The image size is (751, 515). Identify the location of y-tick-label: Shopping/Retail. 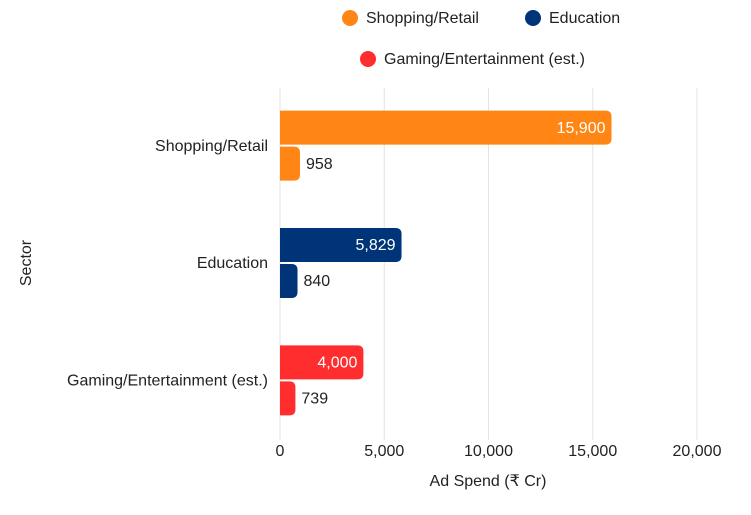
(211, 146).